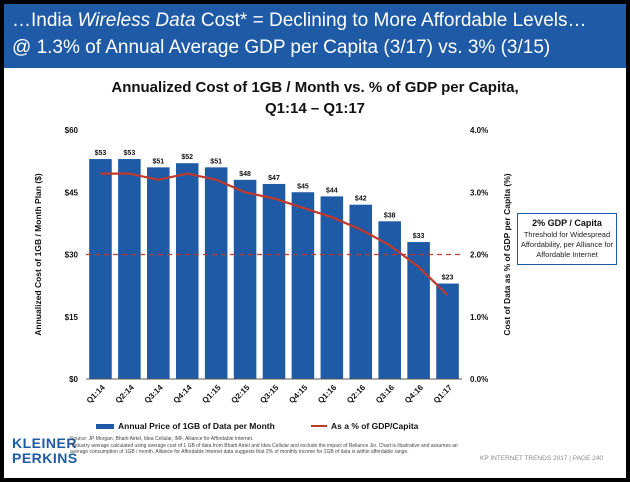 This screenshot has width=630, height=482. I want to click on x-tick-label: Q2:16, so click(356, 394).